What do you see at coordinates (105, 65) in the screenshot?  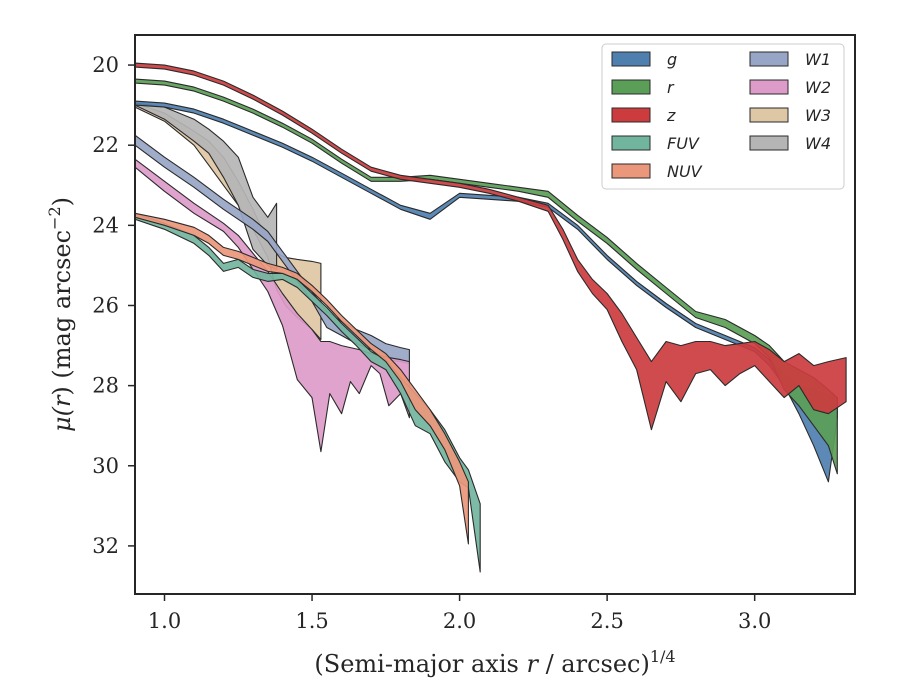 I see `y-tick-label: 20` at bounding box center [105, 65].